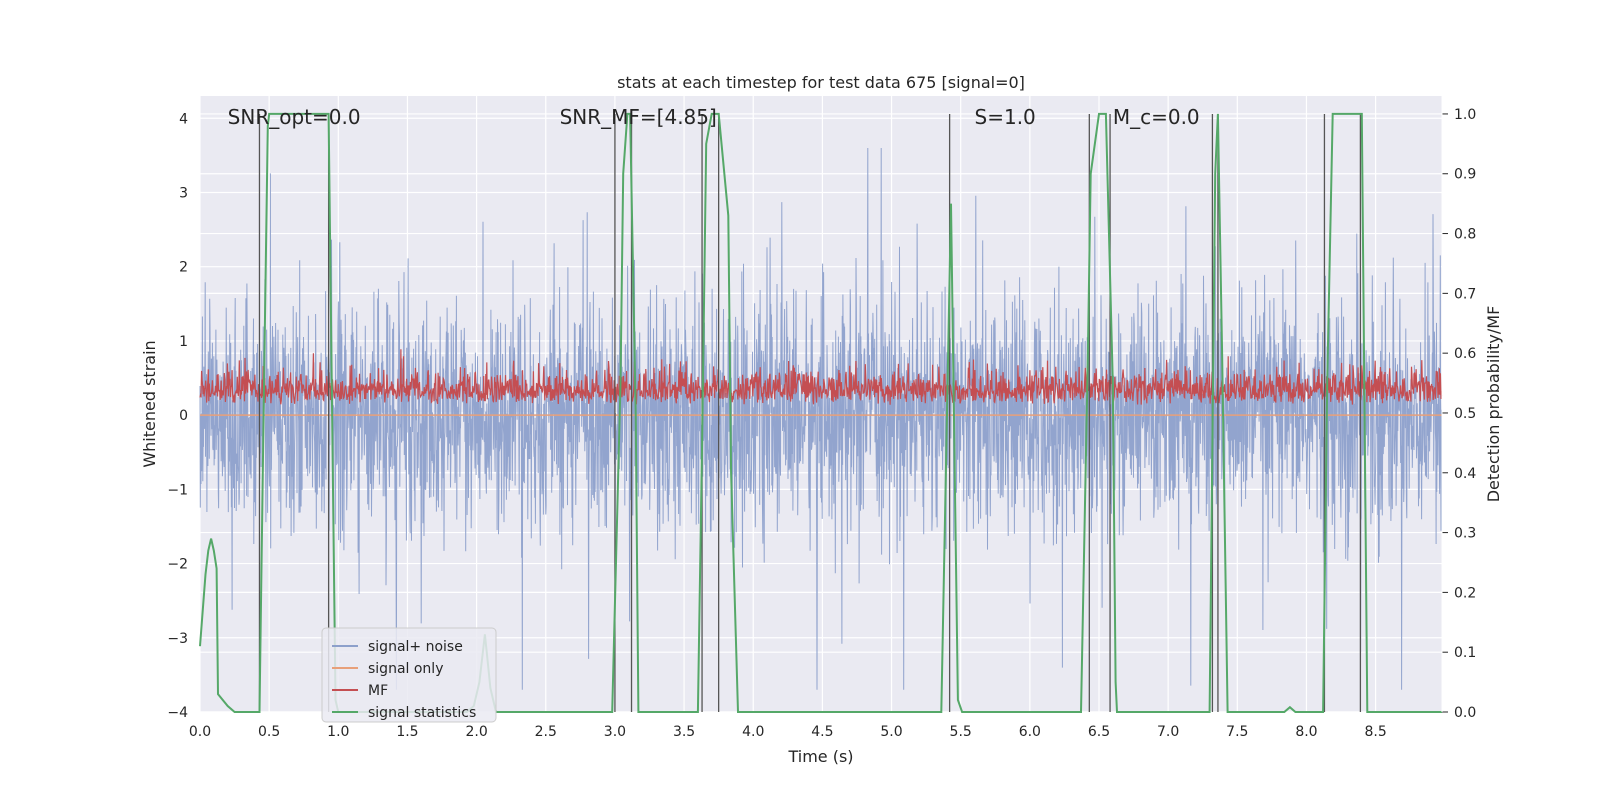  What do you see at coordinates (149, 403) in the screenshot?
I see `y-left-axis-label: Whitened strain` at bounding box center [149, 403].